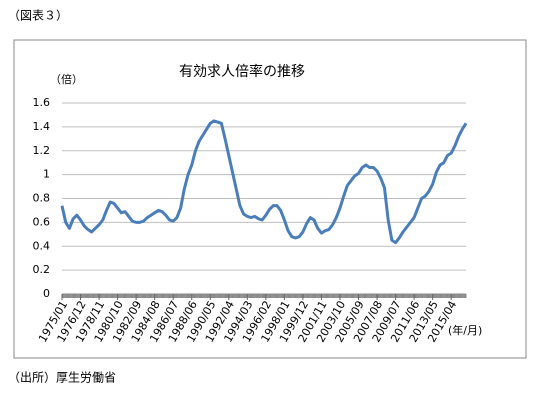  What do you see at coordinates (42, 221) in the screenshot?
I see `y-tick-label: 0.6` at bounding box center [42, 221].